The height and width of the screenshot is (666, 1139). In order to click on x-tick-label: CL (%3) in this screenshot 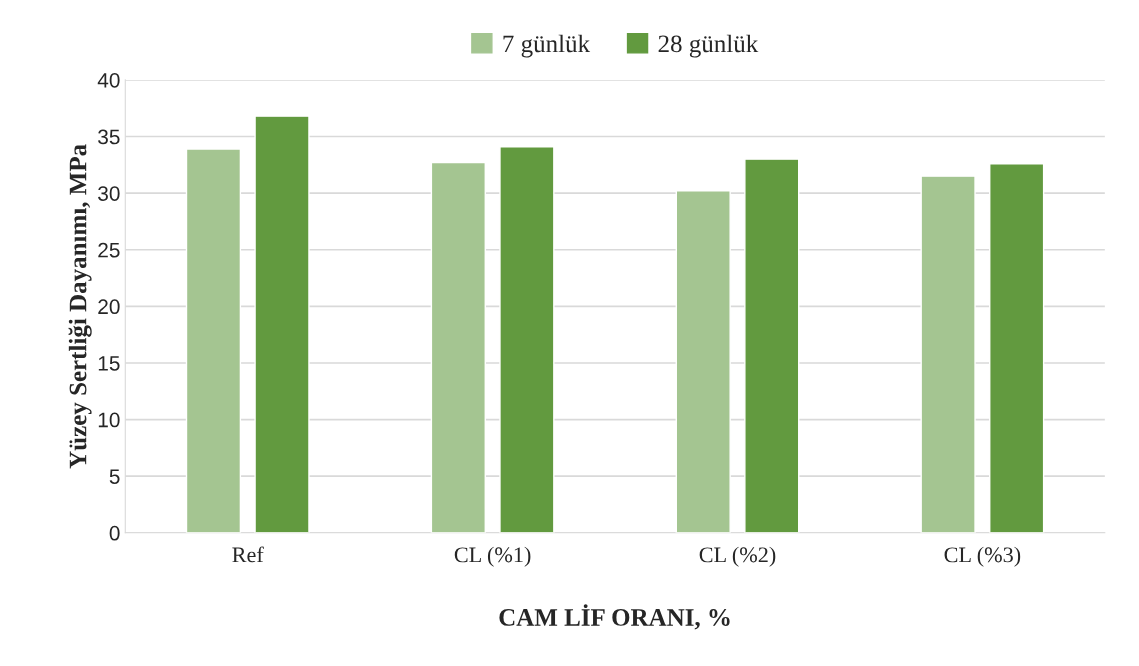, I will do `click(982, 556)`.